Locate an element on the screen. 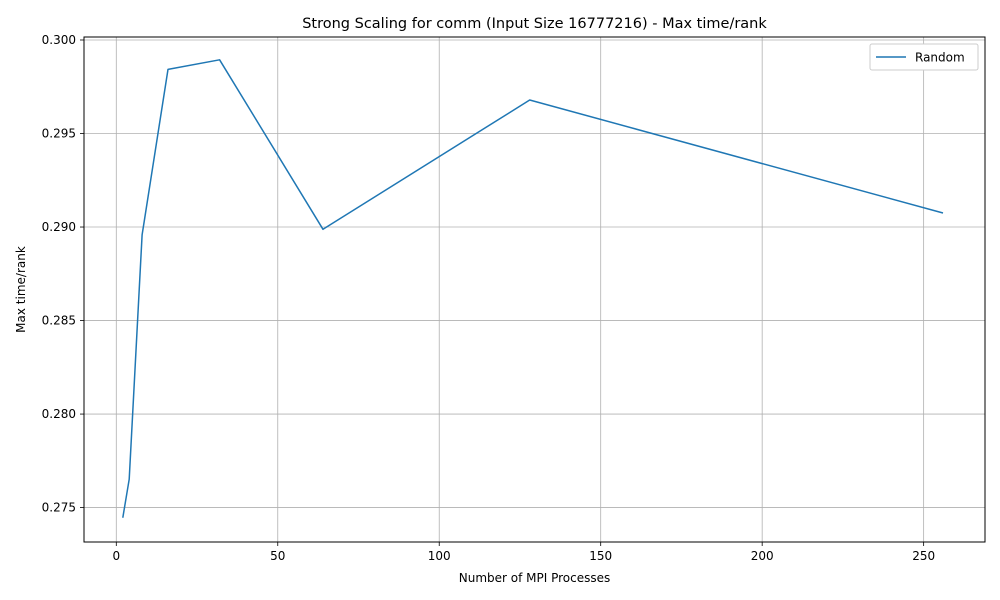  x-tick-label: 150 is located at coordinates (600, 556).